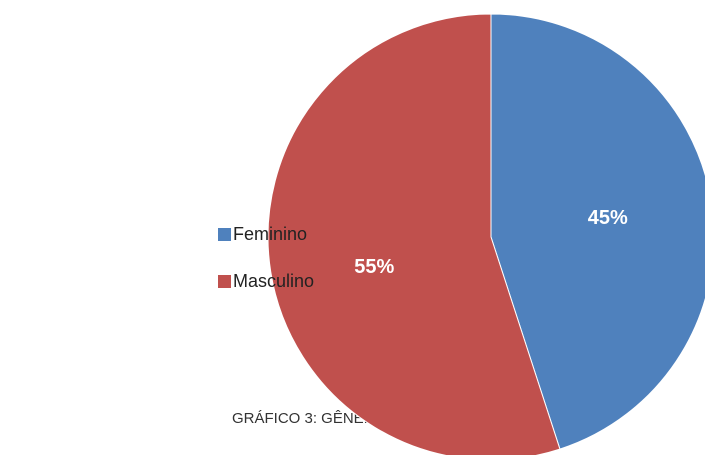  Describe the element at coordinates (608, 218) in the screenshot. I see `data-label: 45%` at that location.